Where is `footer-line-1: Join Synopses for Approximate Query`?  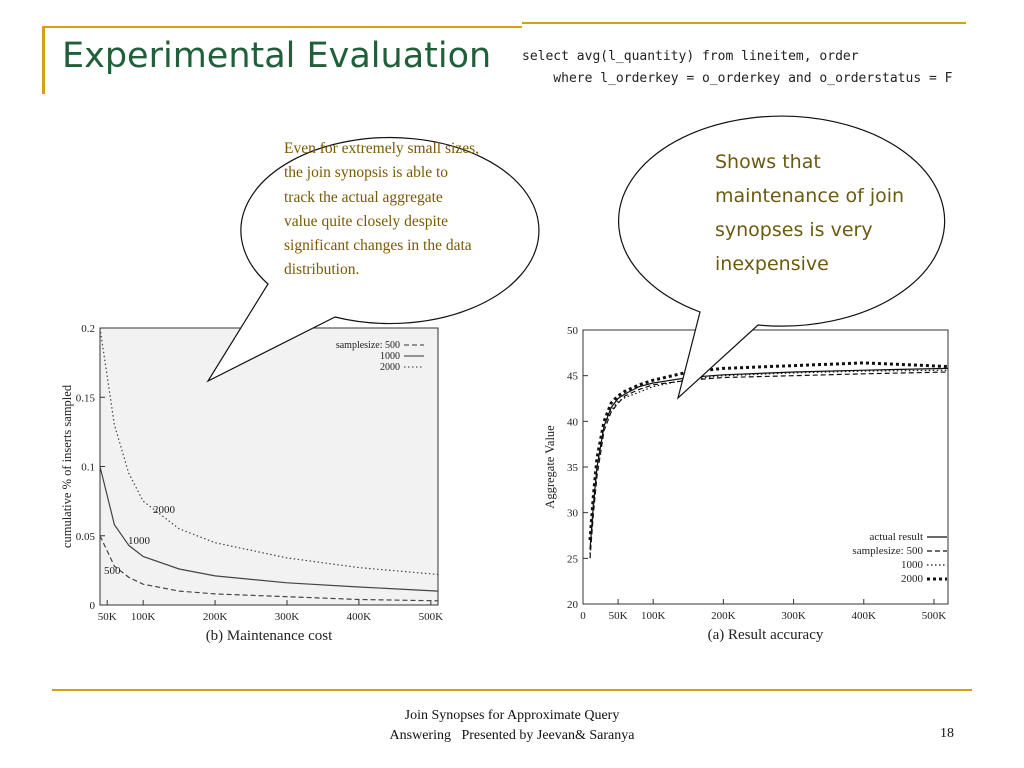 footer-line-1: Join Synopses for Approximate Query is located at coordinates (512, 715).